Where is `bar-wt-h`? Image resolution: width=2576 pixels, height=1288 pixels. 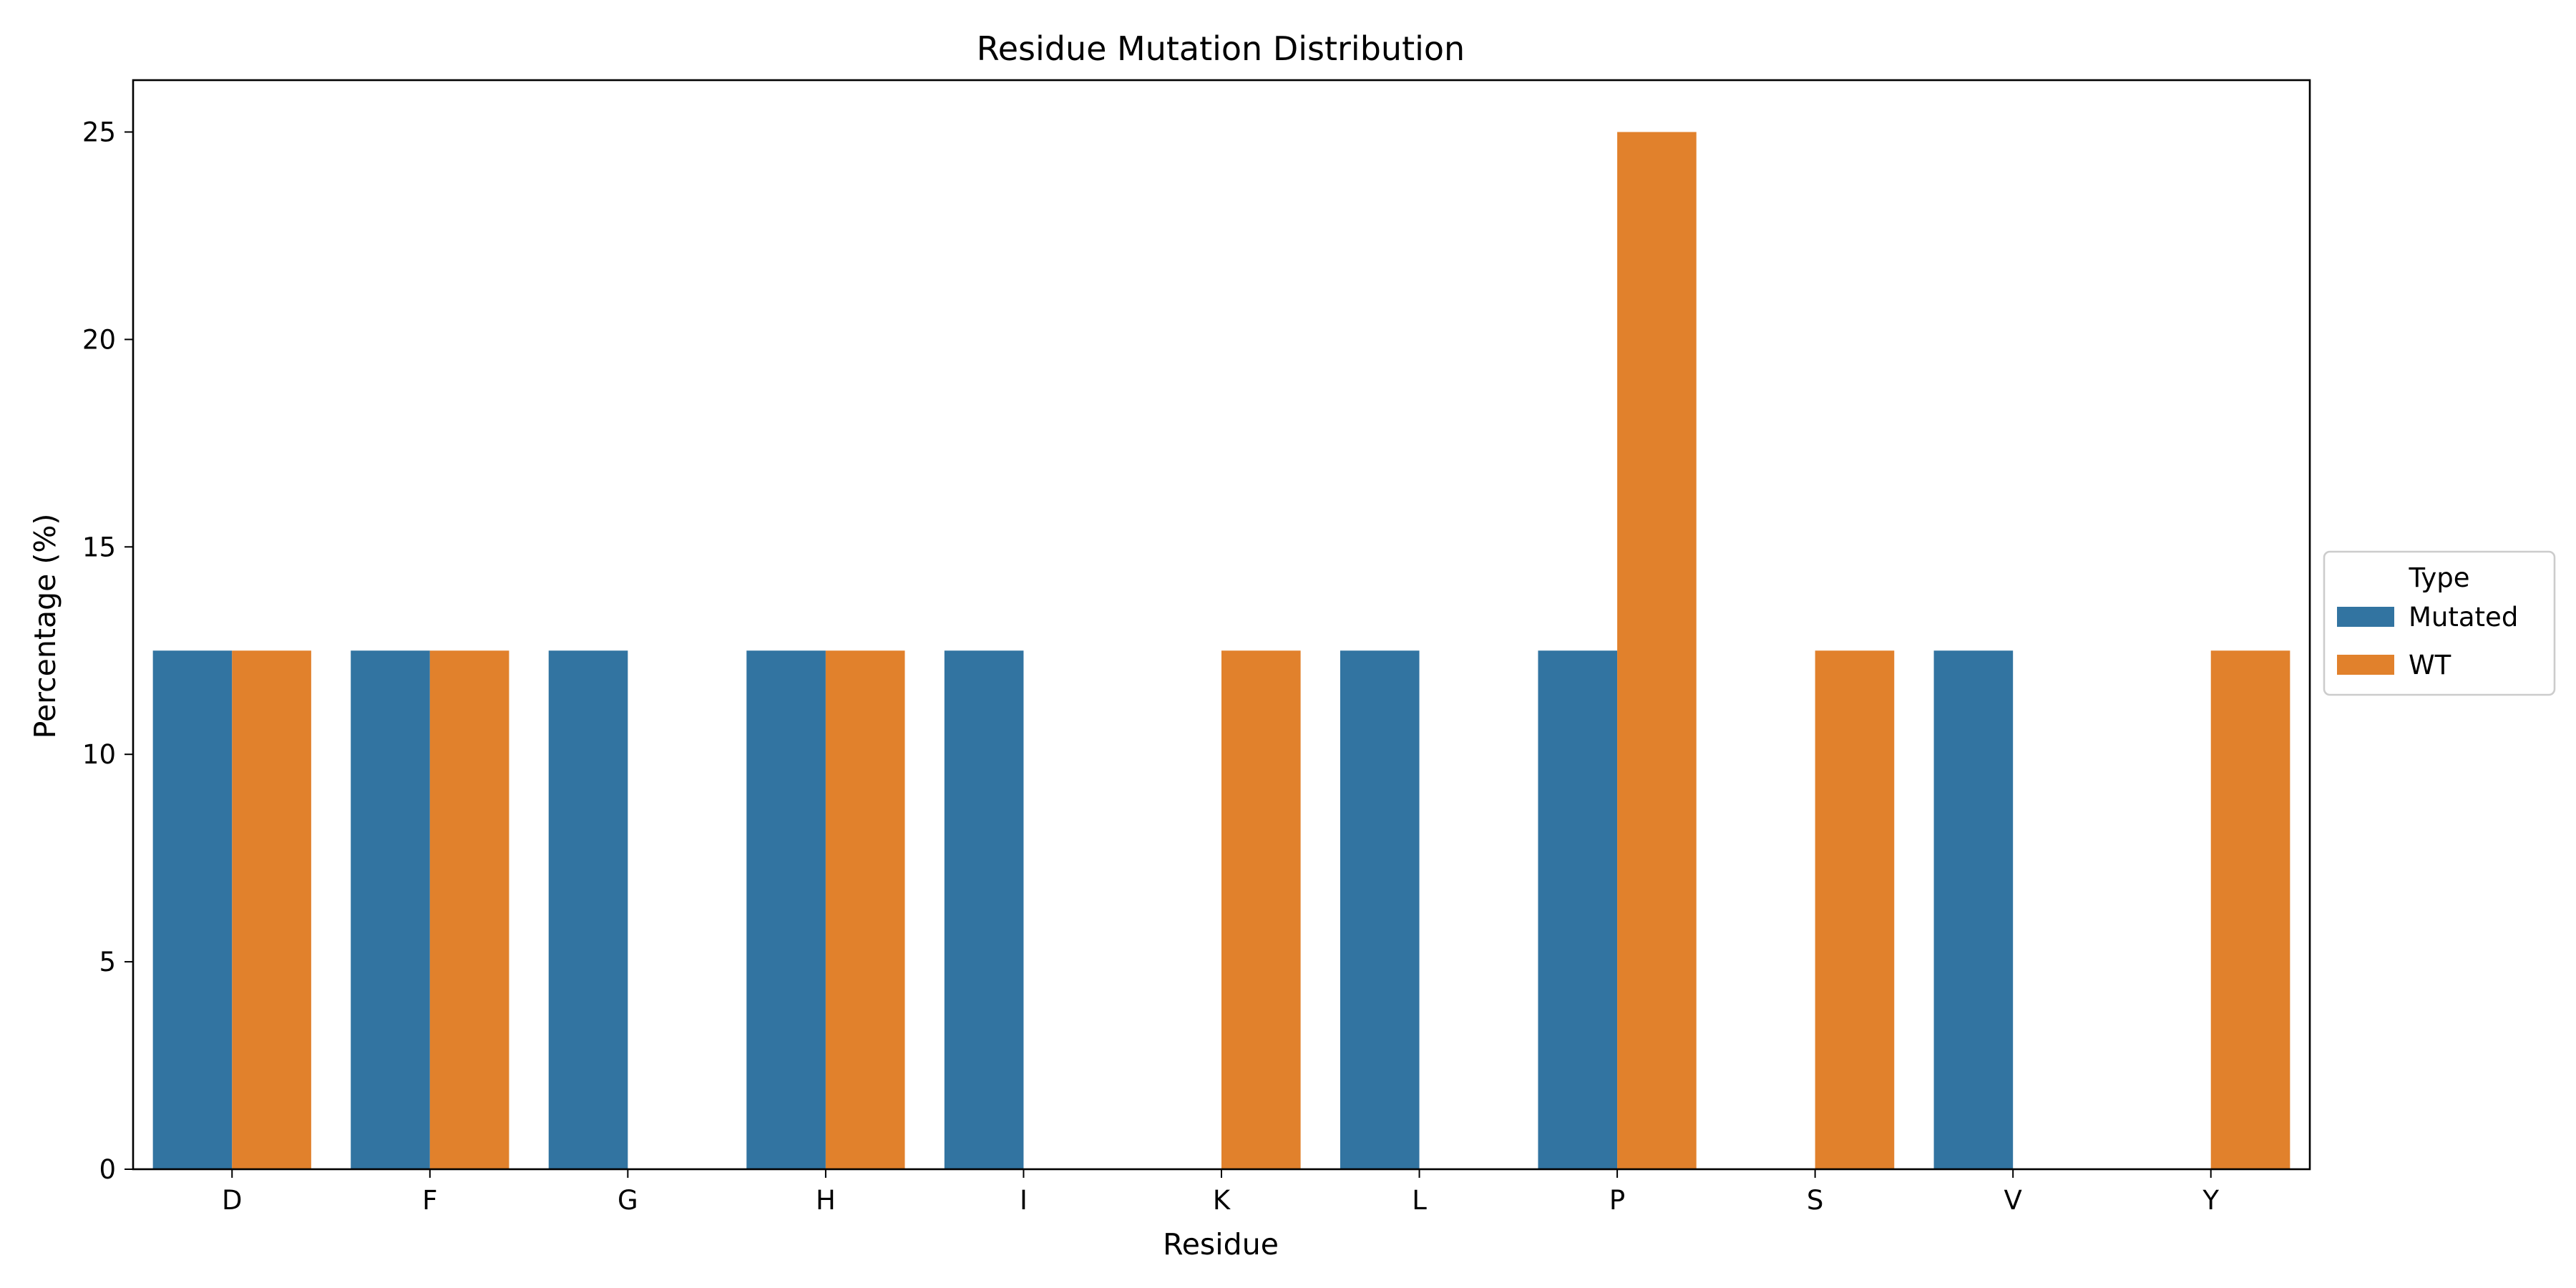
bar-wt-h is located at coordinates (865, 909).